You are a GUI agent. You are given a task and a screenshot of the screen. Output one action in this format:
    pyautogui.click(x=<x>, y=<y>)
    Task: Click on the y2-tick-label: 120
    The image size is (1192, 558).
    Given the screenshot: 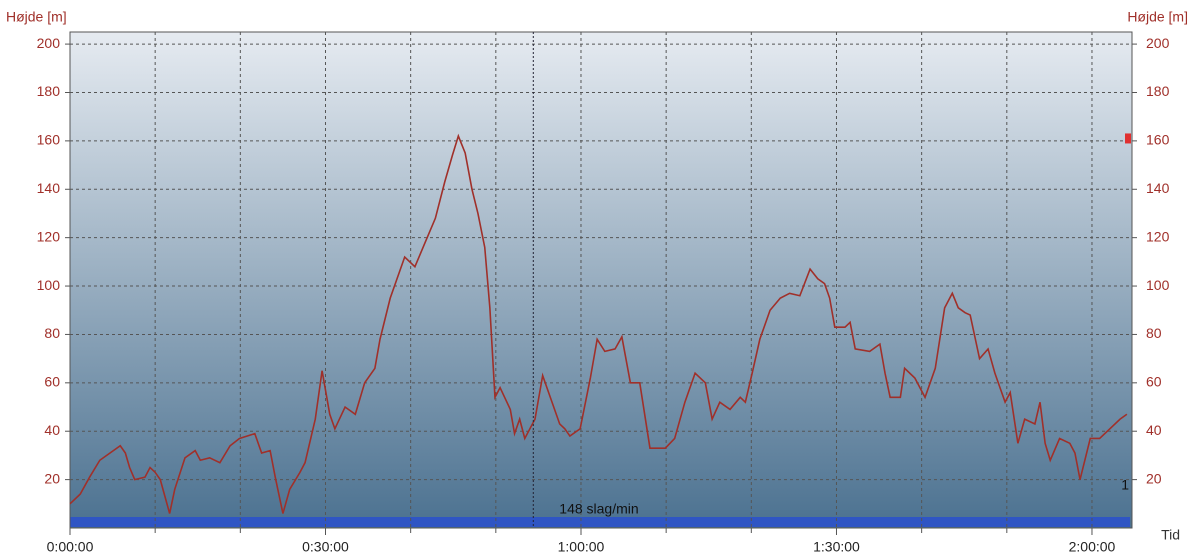 What is the action you would take?
    pyautogui.click(x=1158, y=236)
    